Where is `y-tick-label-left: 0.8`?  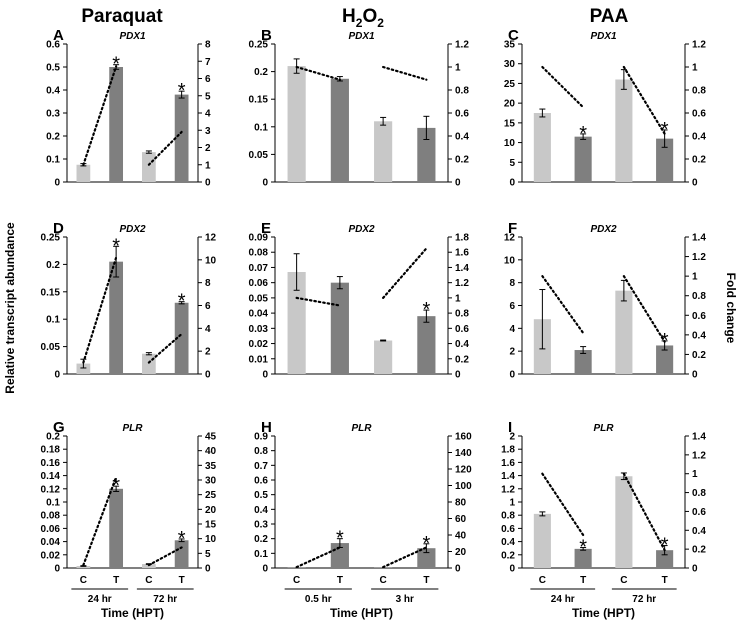
y-tick-label-left: 0.8 is located at coordinates (261, 451).